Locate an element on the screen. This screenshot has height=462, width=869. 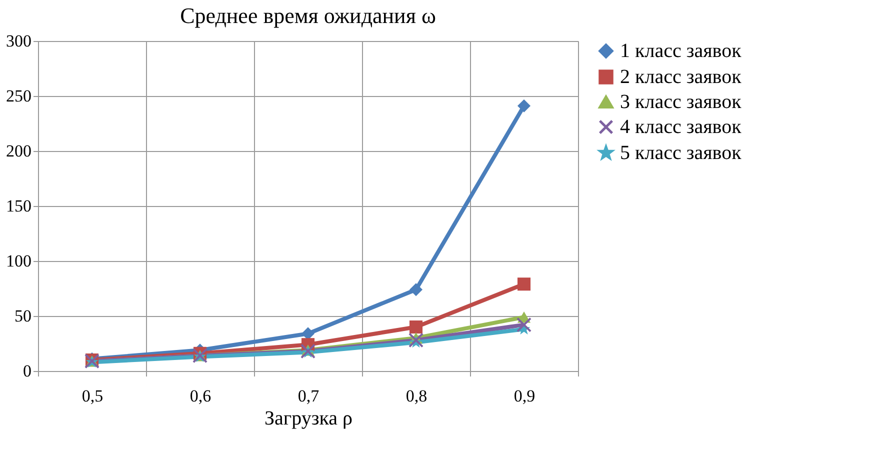
legend-label: 3 класс заявок is located at coordinates (681, 102).